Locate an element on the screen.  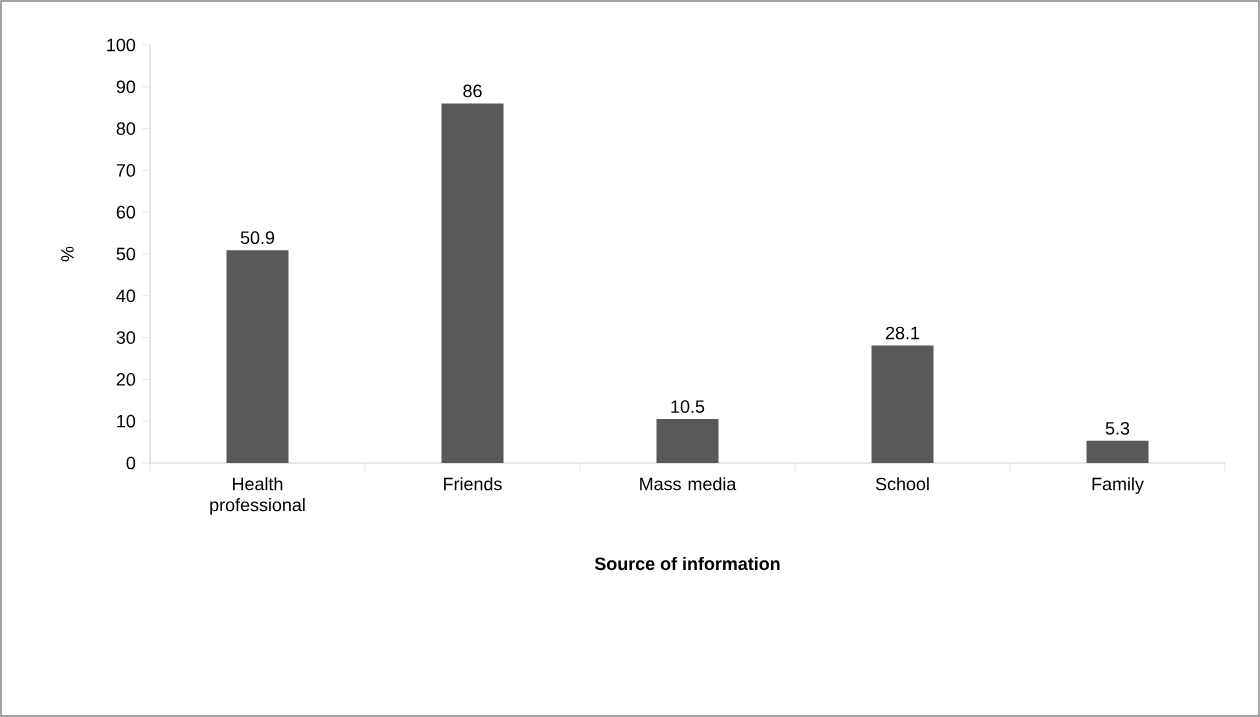
y-tick-label: 30 is located at coordinates (126, 337).